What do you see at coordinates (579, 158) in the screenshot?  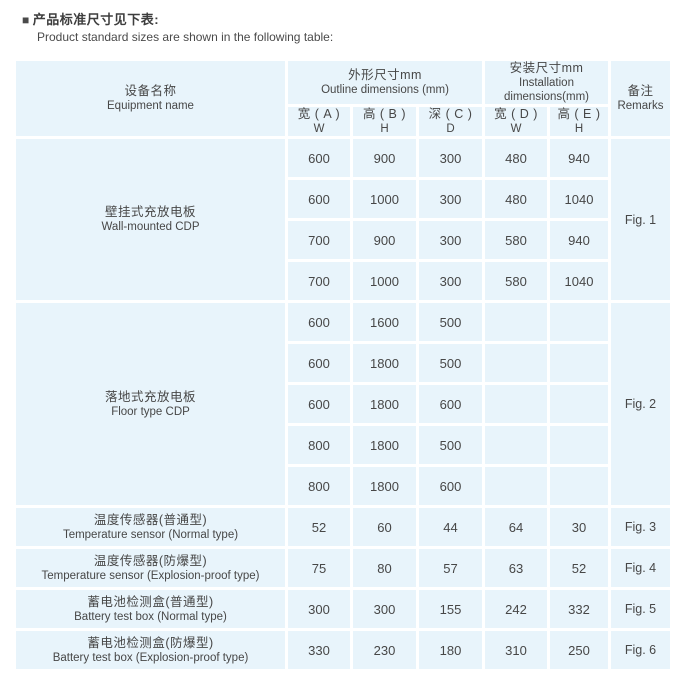 I see `dimension-value-cell: 940` at bounding box center [579, 158].